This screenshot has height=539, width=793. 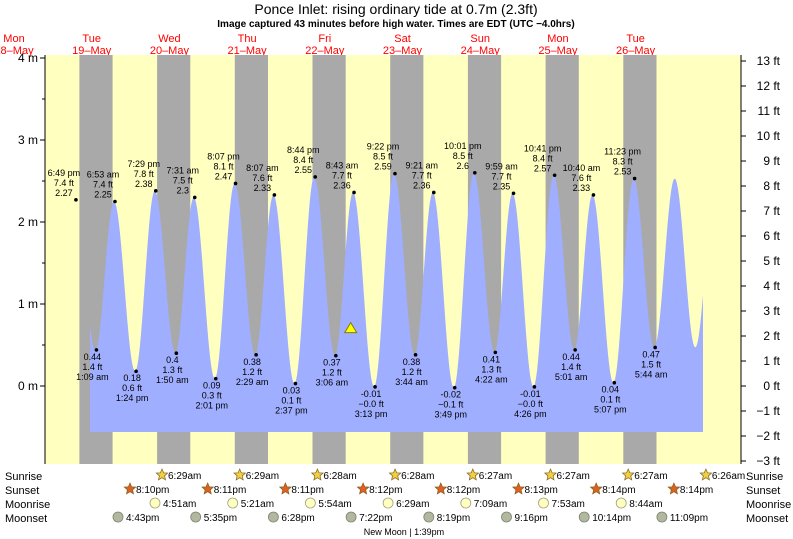 I want to click on high-tide-time: 9:59 am, so click(x=501, y=166).